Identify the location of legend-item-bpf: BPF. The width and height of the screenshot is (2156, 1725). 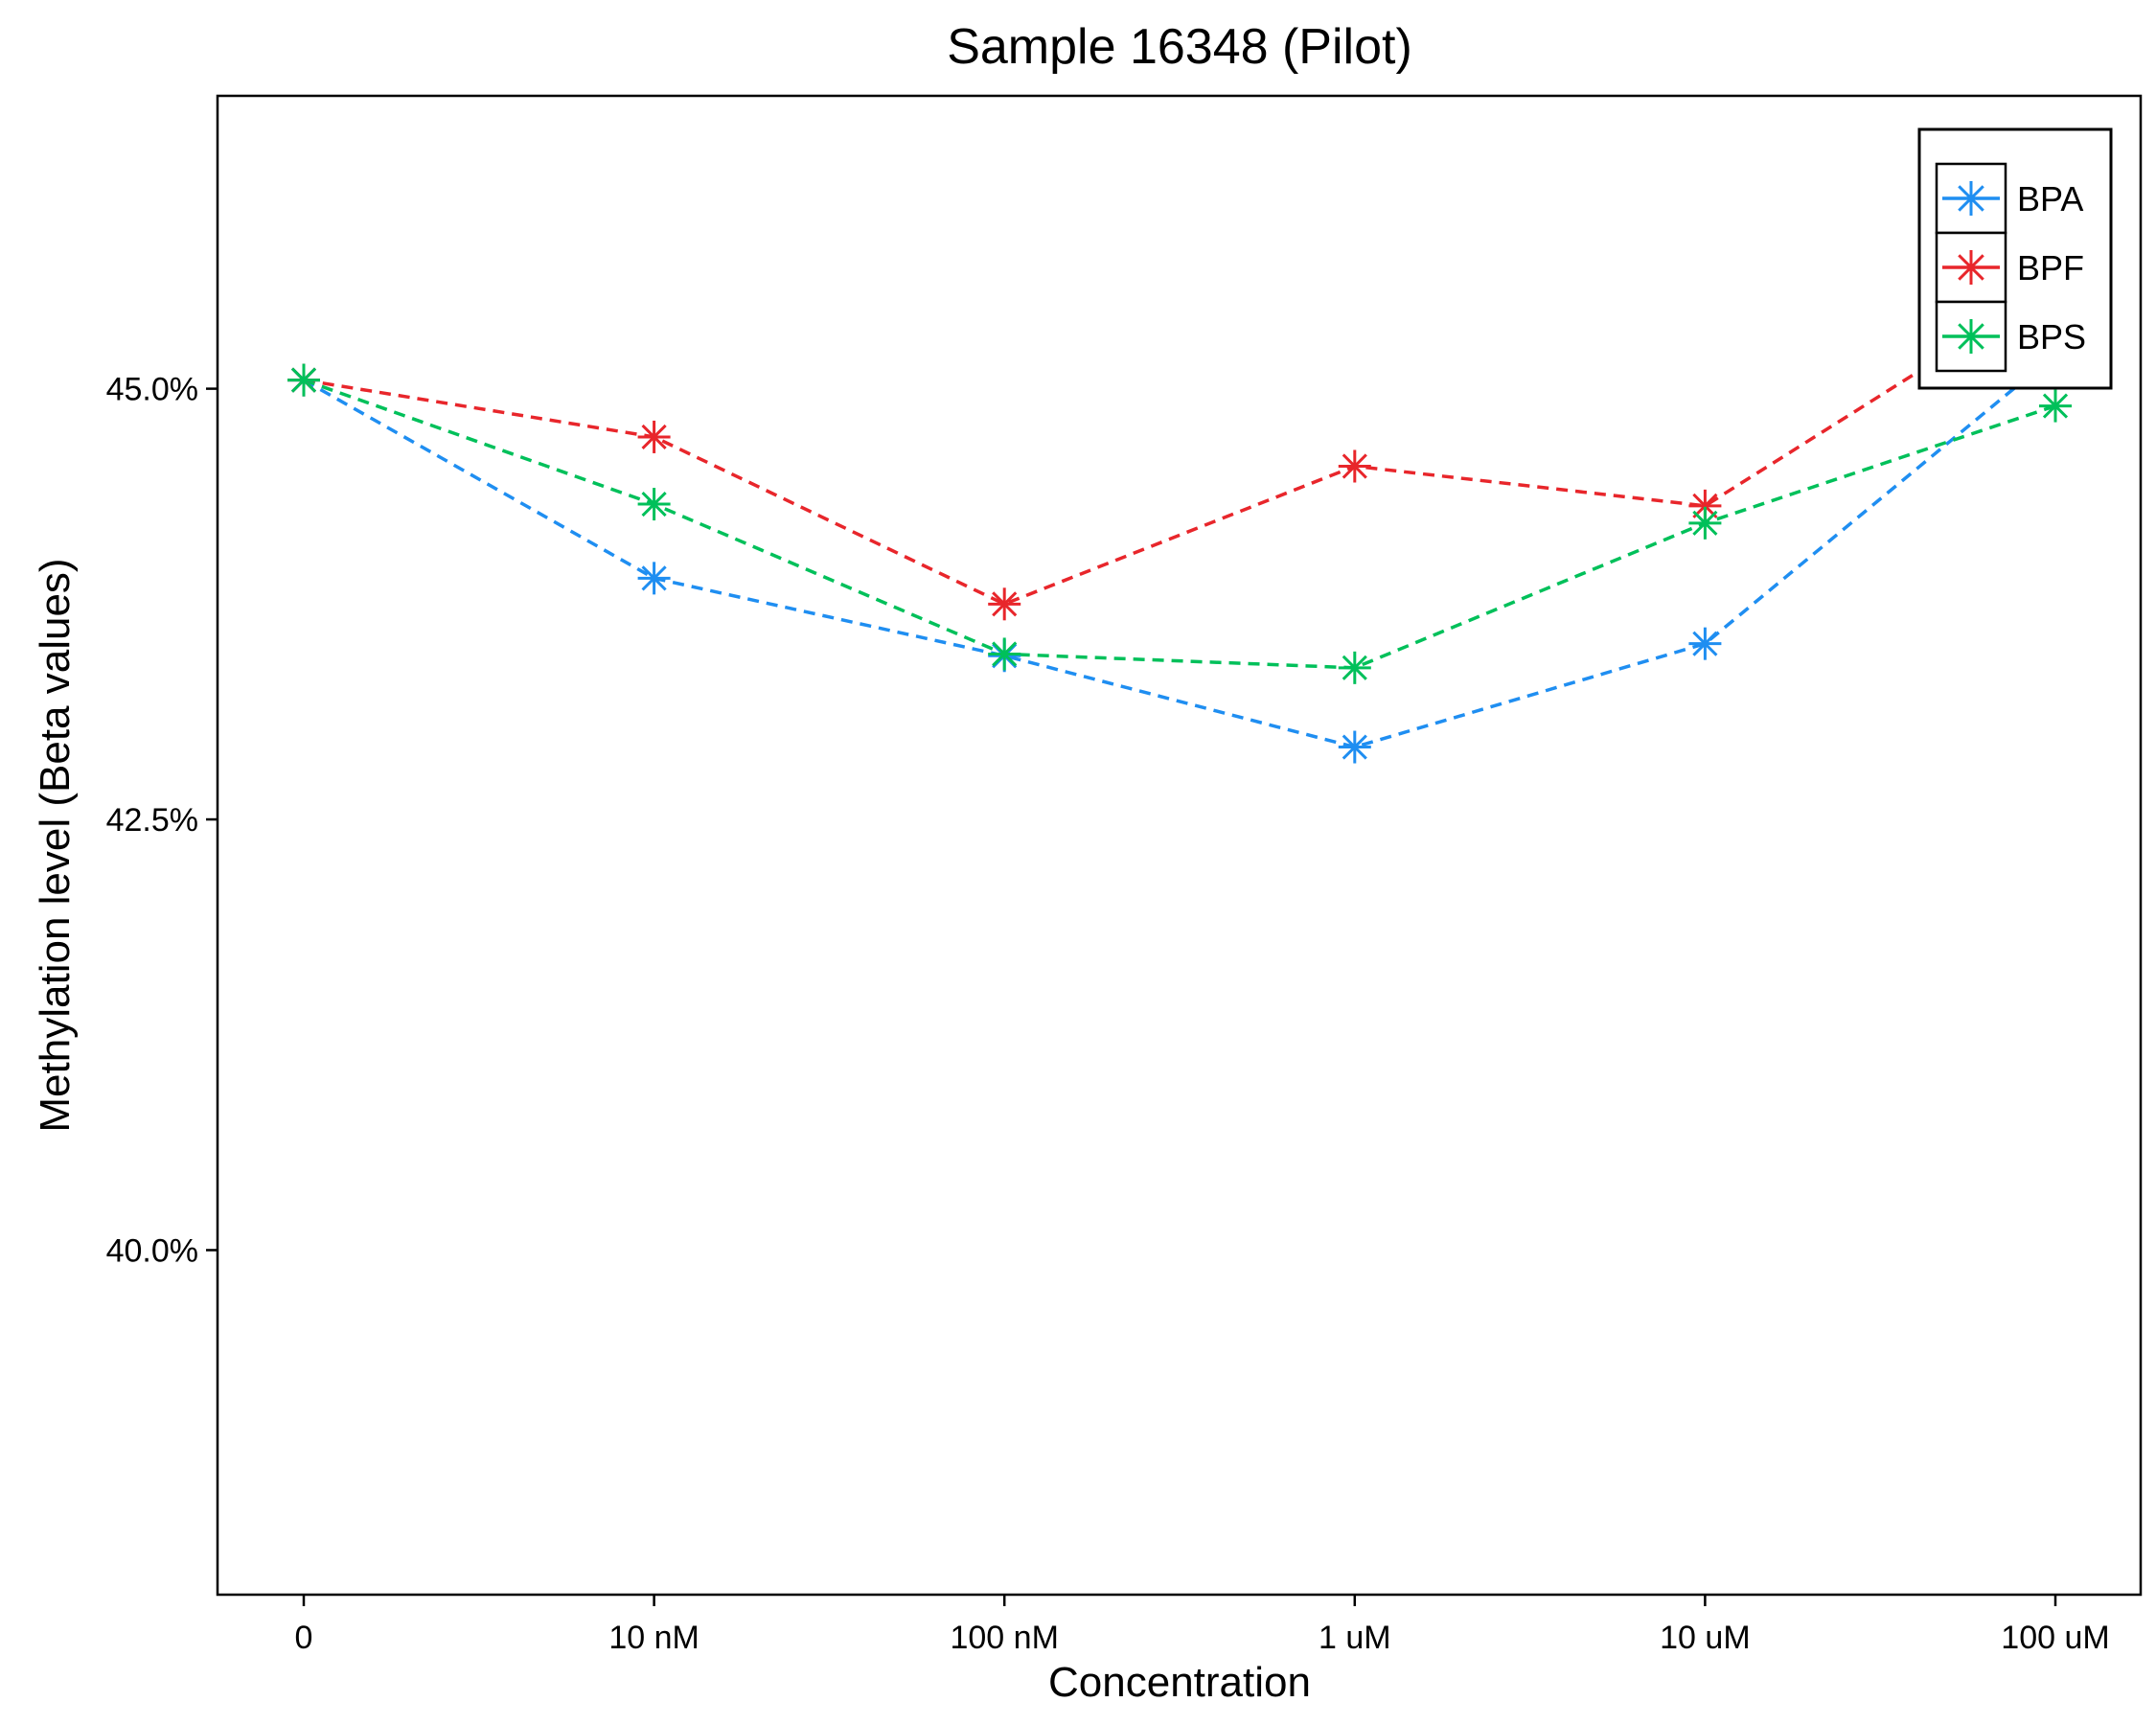
(2009, 267).